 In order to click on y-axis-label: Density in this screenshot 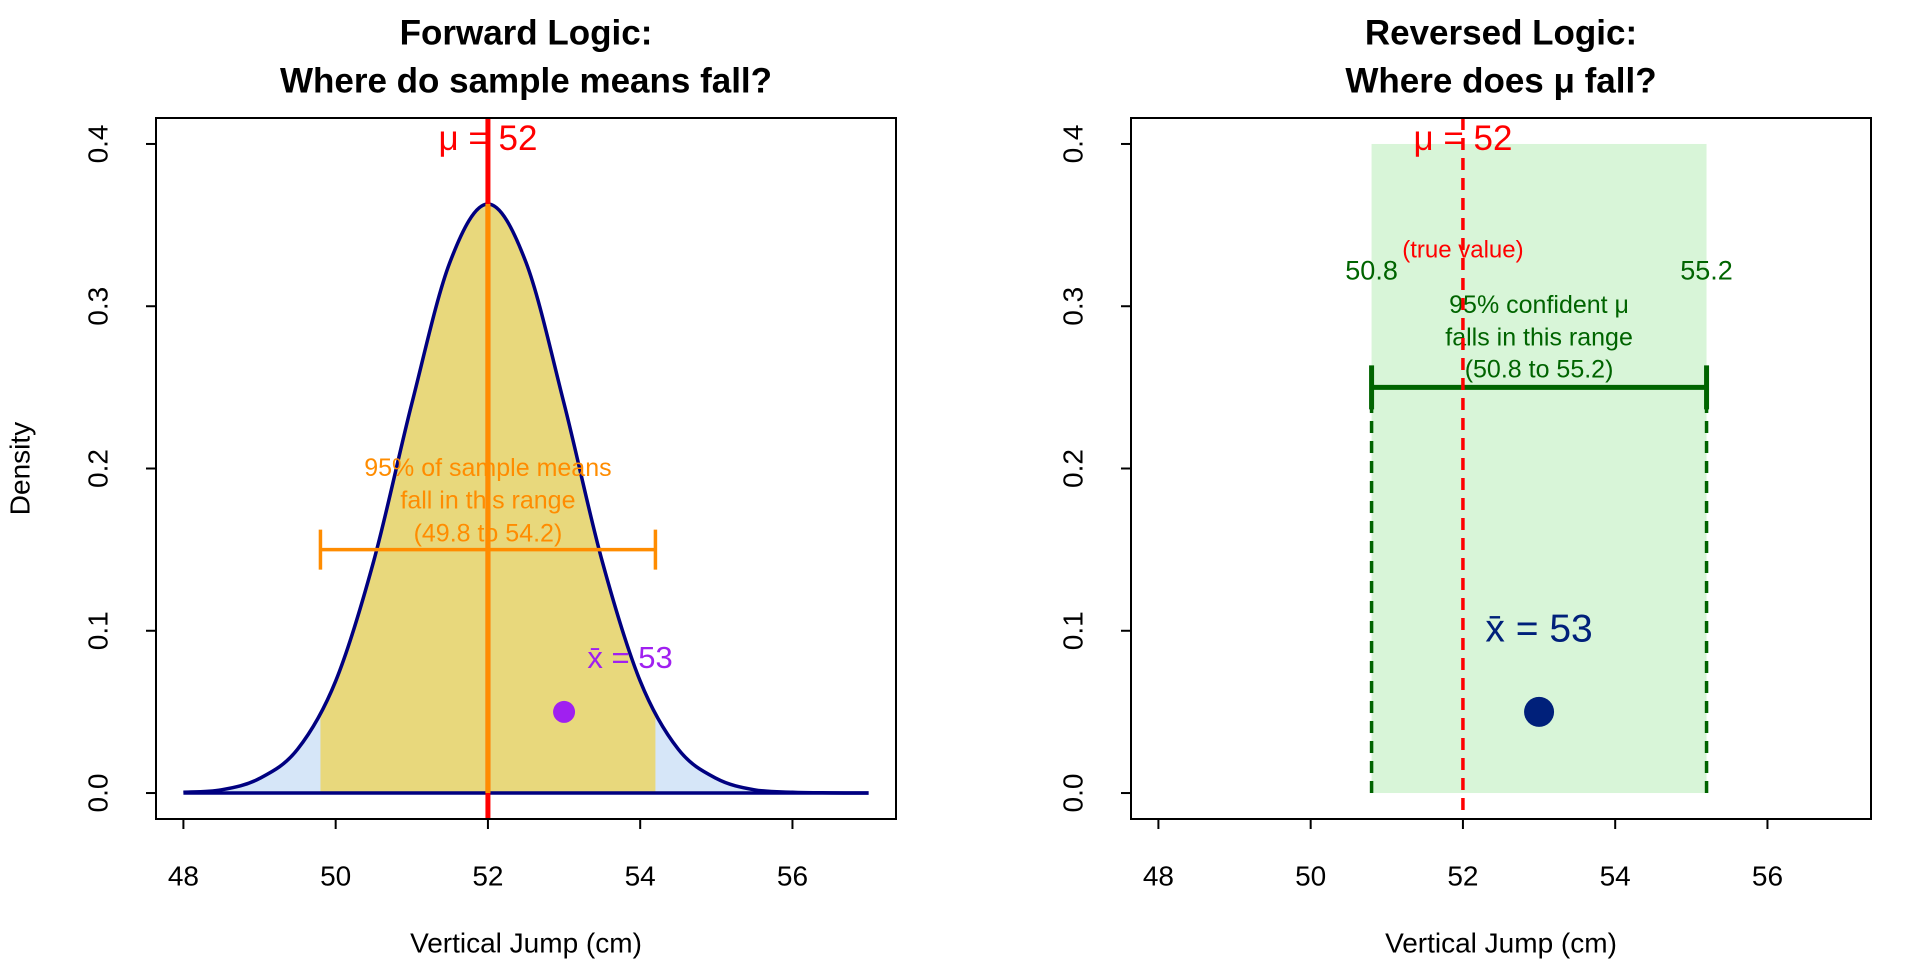, I will do `click(19, 468)`.